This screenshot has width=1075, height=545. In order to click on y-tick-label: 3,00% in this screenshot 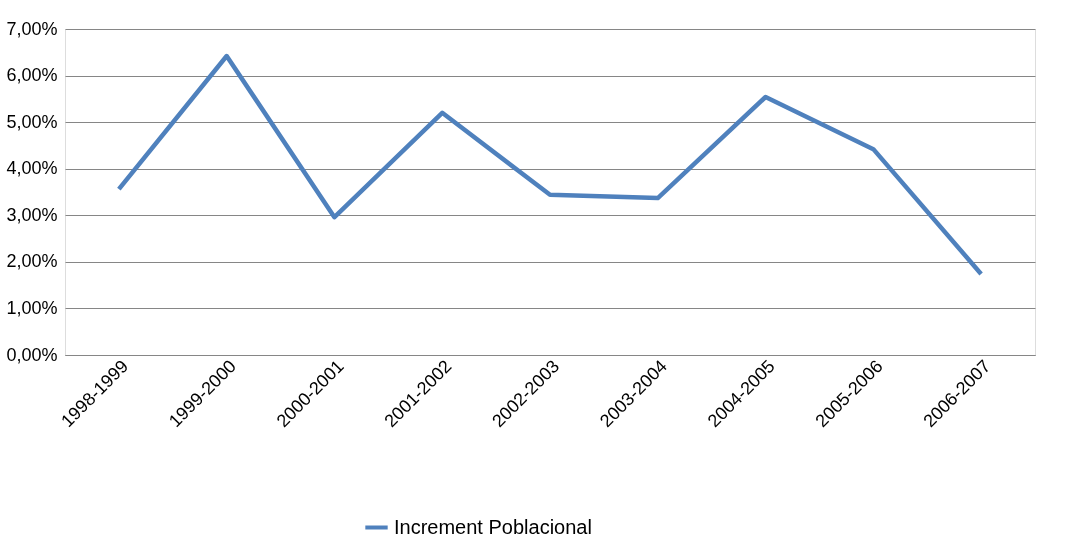, I will do `click(32, 214)`.